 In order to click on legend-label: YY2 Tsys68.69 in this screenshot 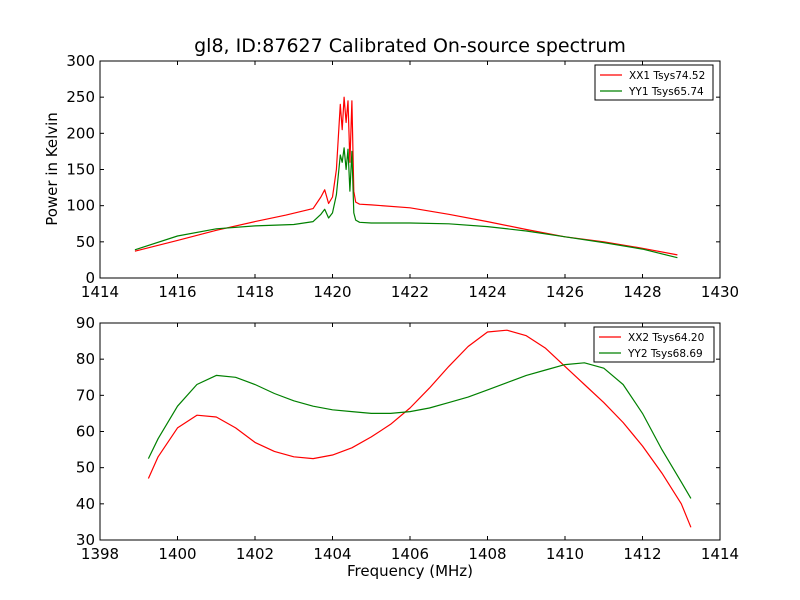, I will do `click(665, 354)`.